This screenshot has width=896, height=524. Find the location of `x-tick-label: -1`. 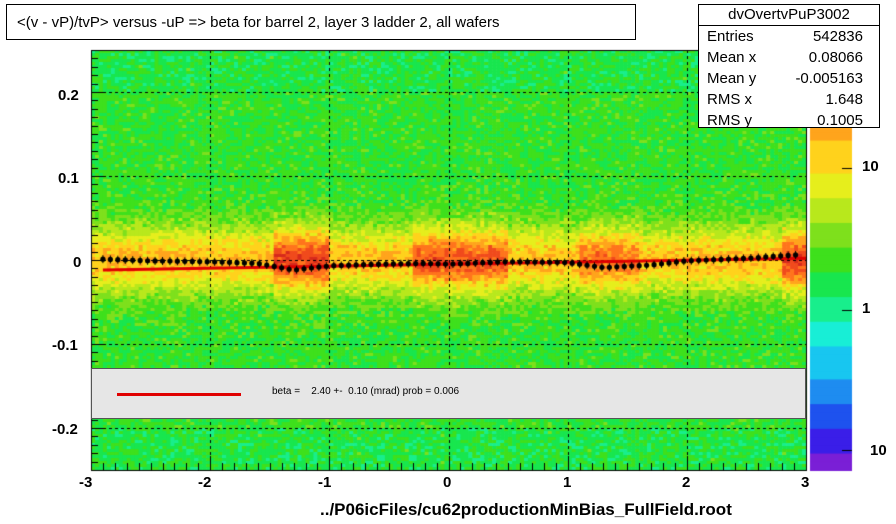

x-tick-label: -1 is located at coordinates (325, 482).